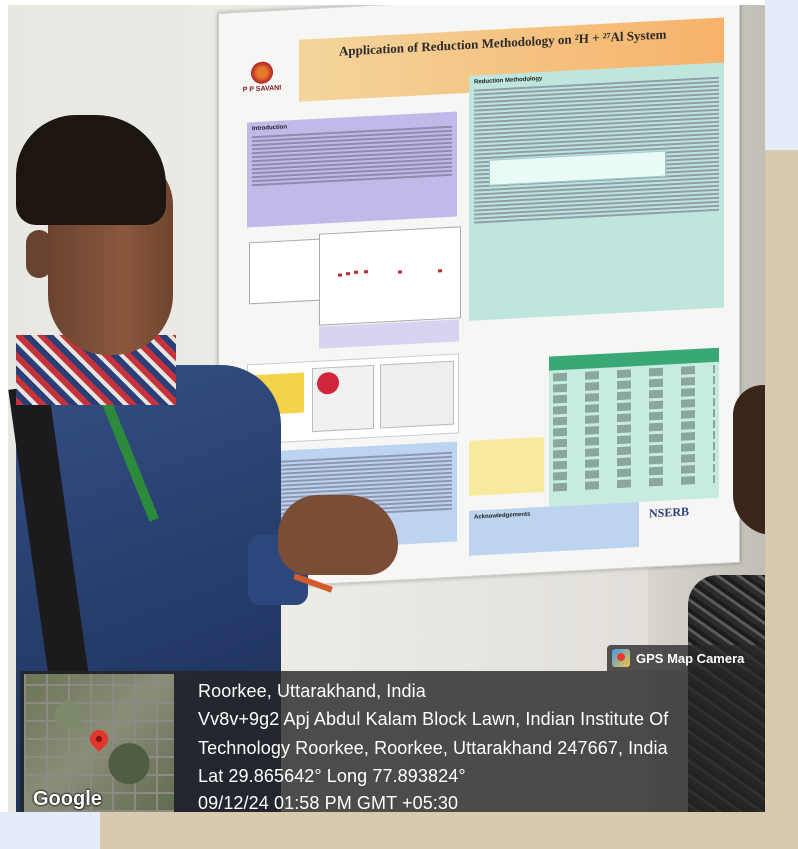 This screenshot has height=849, width=798. Describe the element at coordinates (67, 799) in the screenshot. I see `map-watermark: Google` at that location.